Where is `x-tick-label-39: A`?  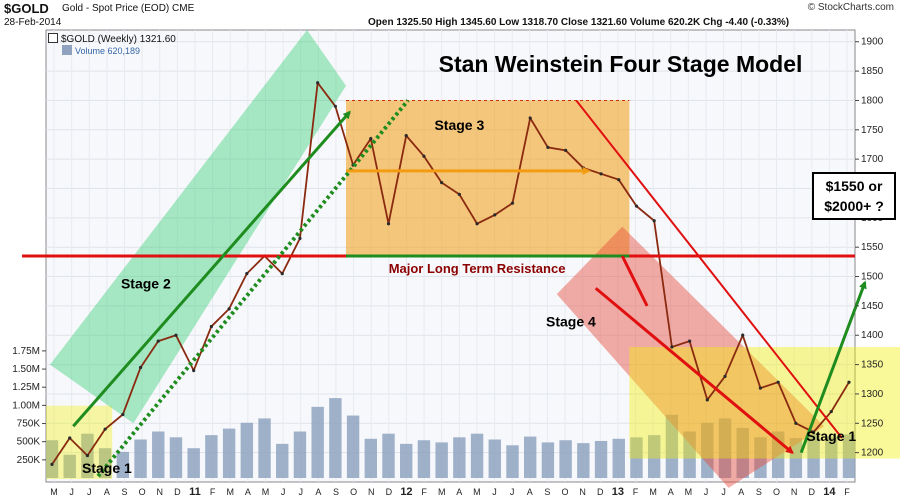 x-tick-label-39: A is located at coordinates (741, 492).